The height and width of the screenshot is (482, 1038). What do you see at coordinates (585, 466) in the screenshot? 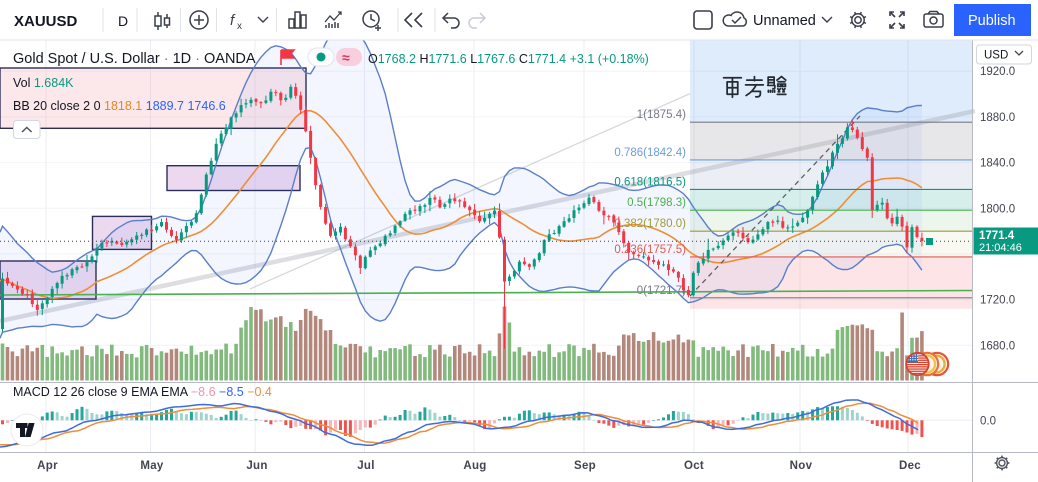
I see `svg-text: Sep` at bounding box center [585, 466].